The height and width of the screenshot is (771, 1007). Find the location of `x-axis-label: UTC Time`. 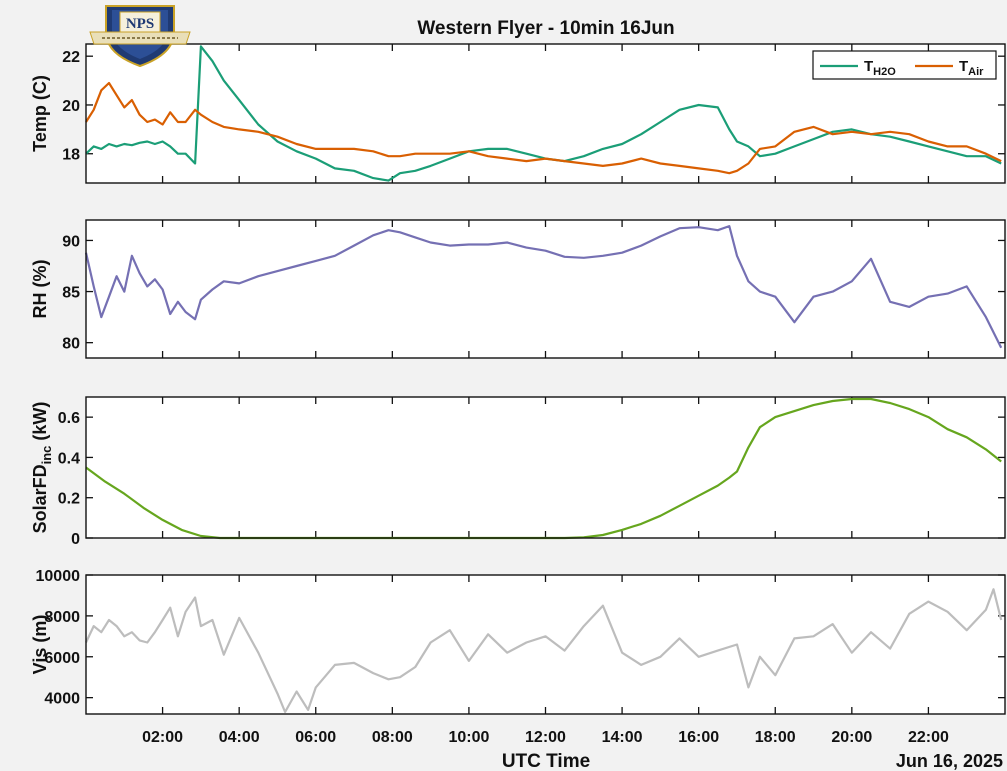

x-axis-label: UTC Time is located at coordinates (546, 761).